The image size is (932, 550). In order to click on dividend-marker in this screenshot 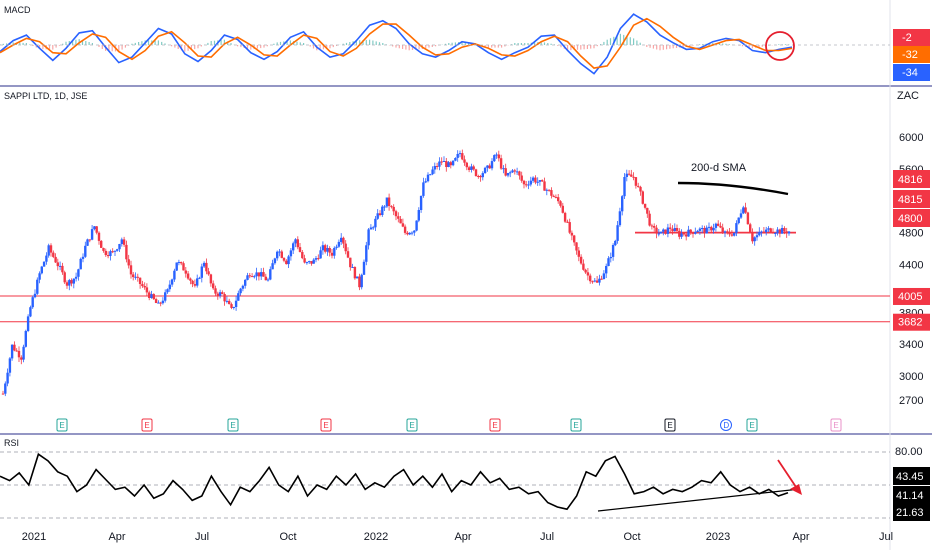, I will do `click(726, 425)`.